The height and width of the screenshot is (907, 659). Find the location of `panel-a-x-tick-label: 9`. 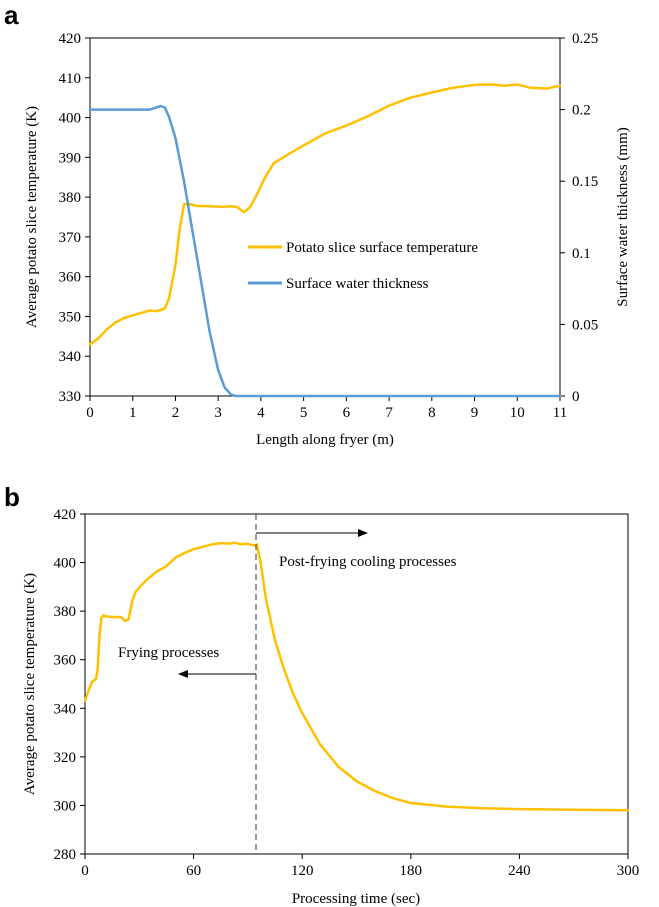

panel-a-x-tick-label: 9 is located at coordinates (475, 413).